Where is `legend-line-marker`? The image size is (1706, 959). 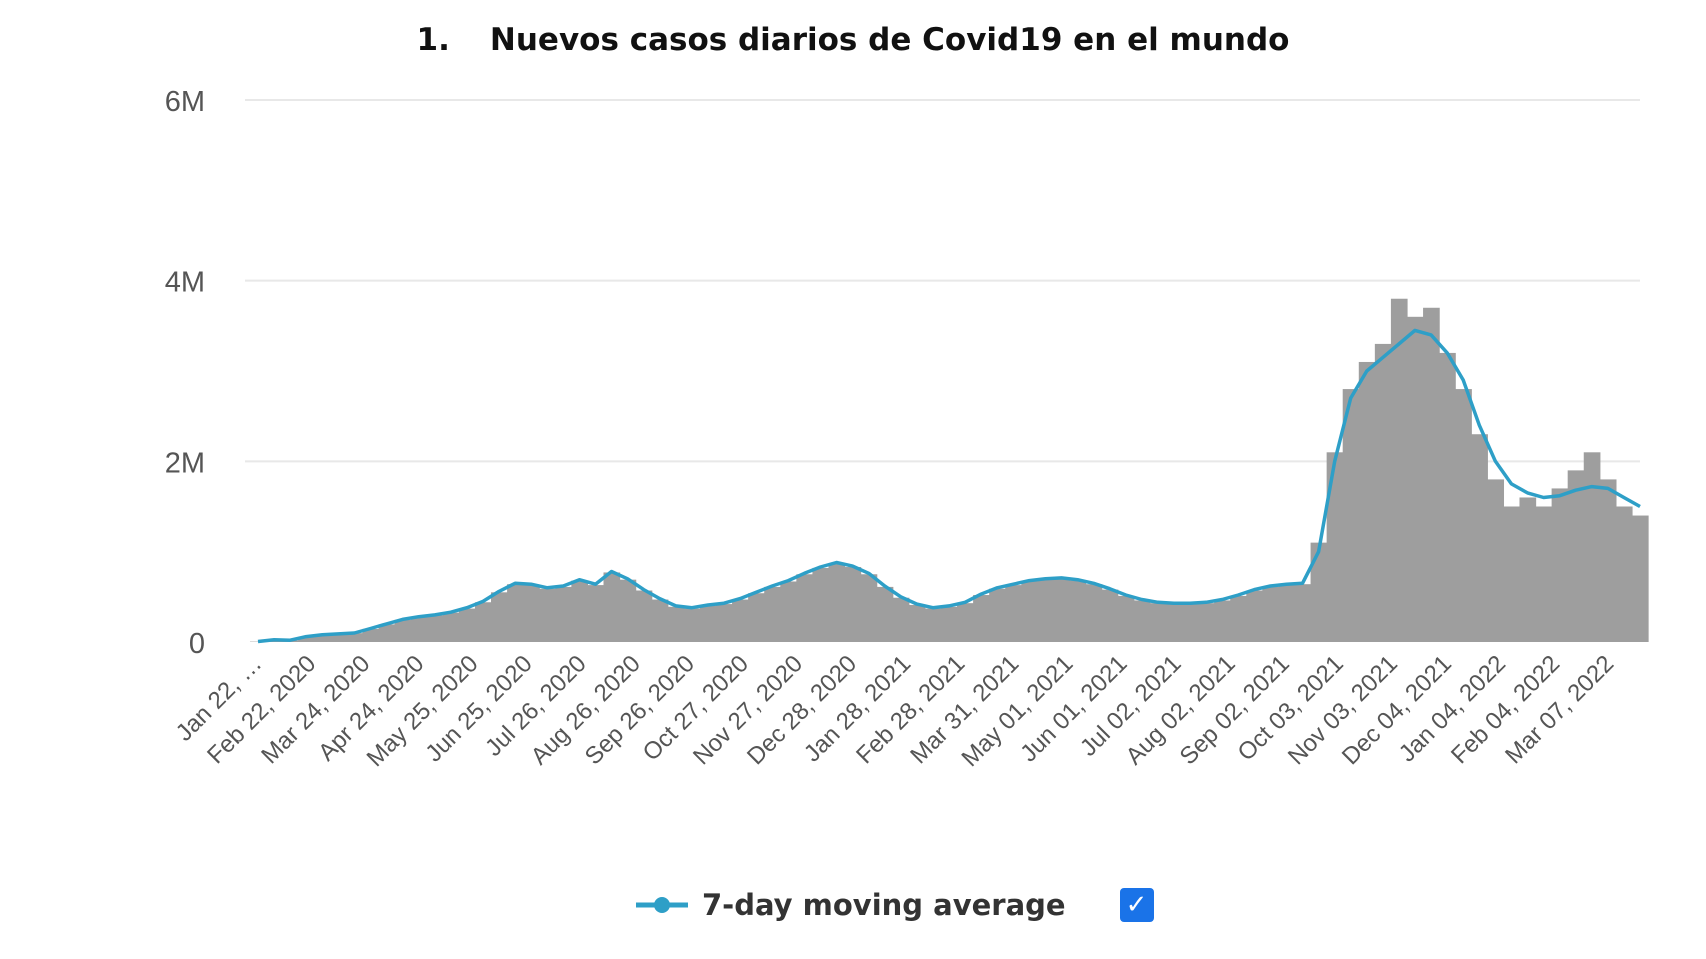
legend-line-marker is located at coordinates (662, 905).